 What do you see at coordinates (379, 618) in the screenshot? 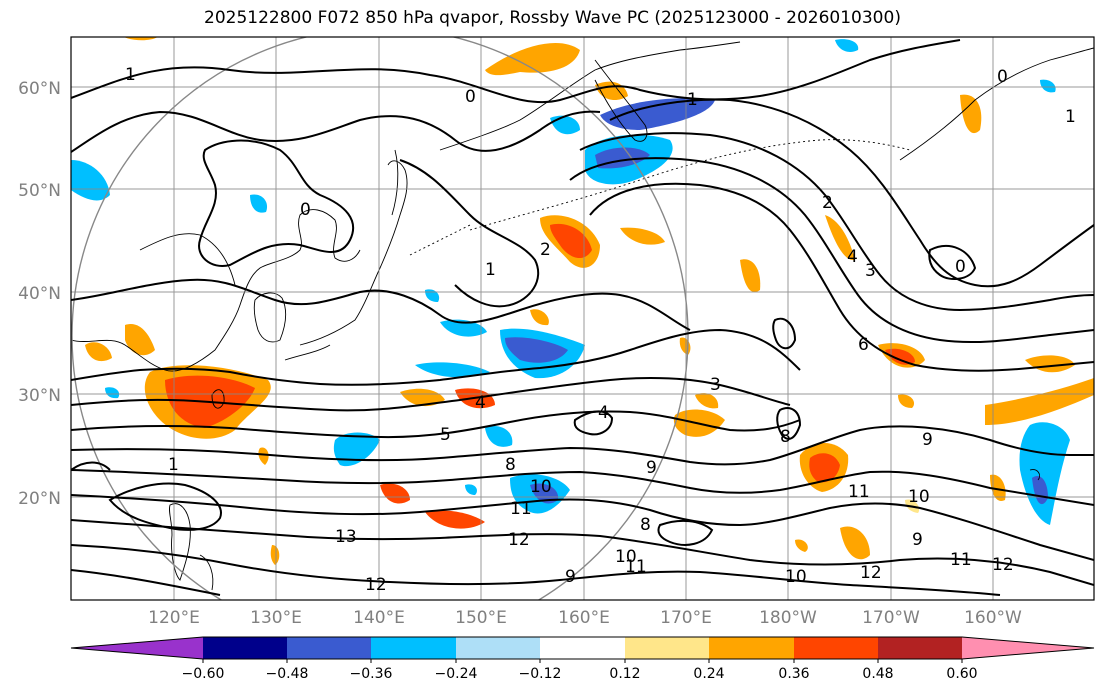
I see `lon-label: 140°E` at bounding box center [379, 618].